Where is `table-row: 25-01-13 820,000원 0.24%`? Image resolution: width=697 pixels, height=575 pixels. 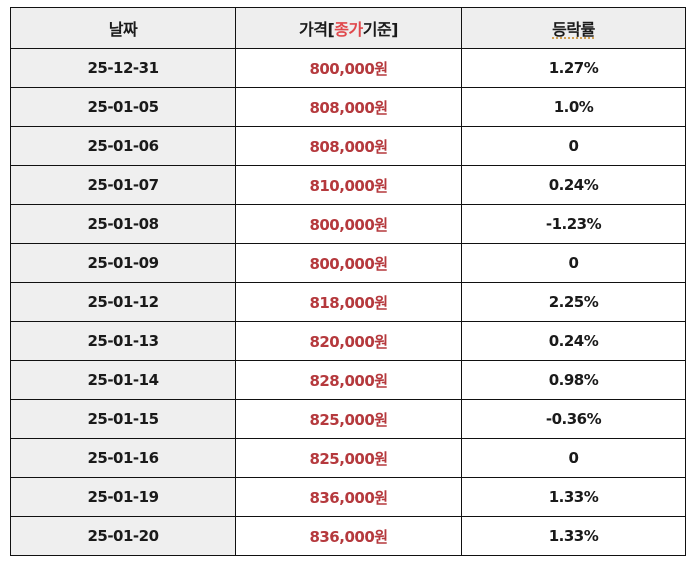 table-row: 25-01-13 820,000원 0.24% is located at coordinates (348, 341).